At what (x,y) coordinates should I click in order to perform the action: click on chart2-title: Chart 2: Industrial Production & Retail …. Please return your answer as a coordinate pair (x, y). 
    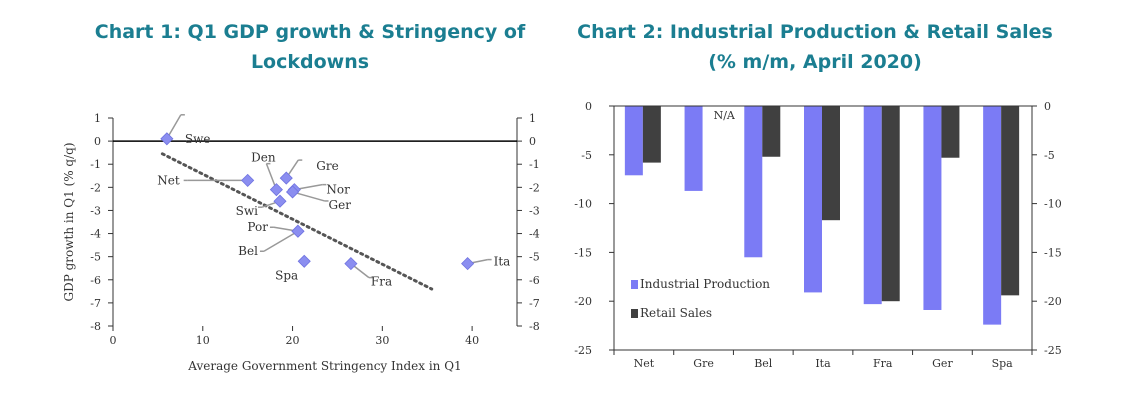
    Looking at the image, I should click on (815, 47).